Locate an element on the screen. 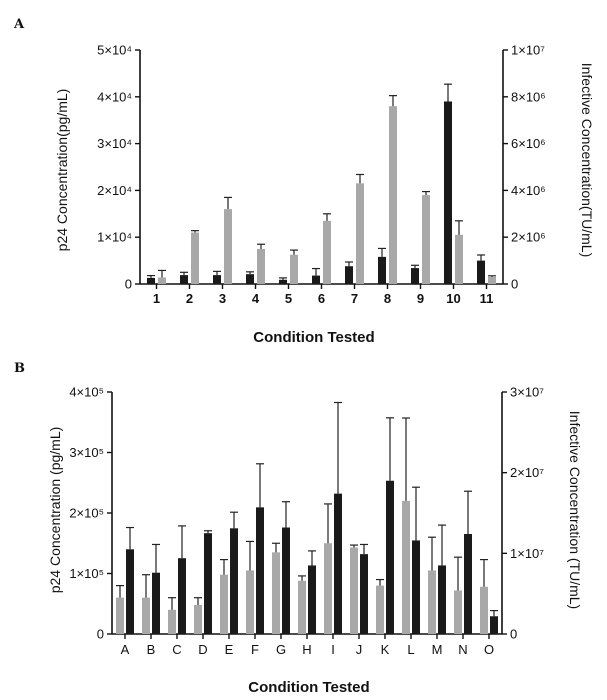  right-tick-label: 6×10⁶ is located at coordinates (528, 143).